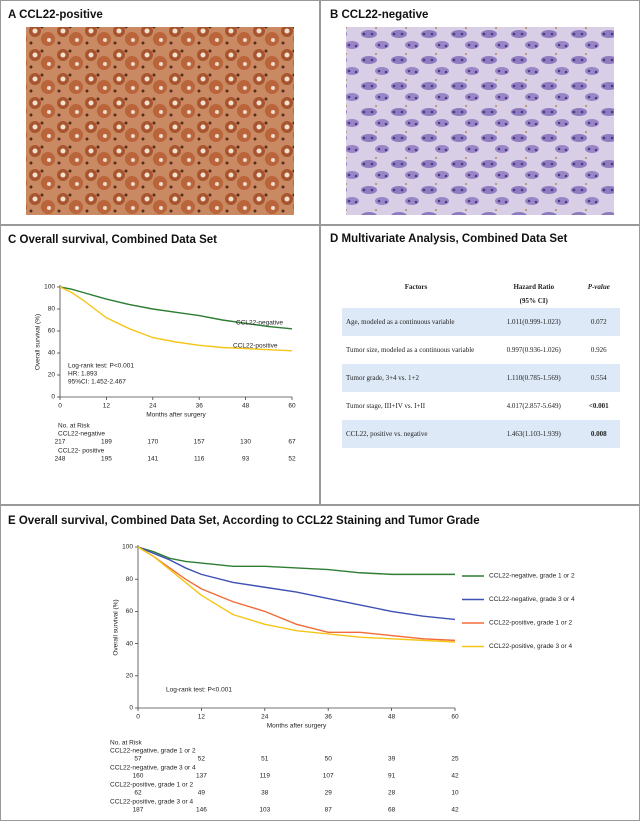 The width and height of the screenshot is (640, 821). I want to click on table-cell: CCL22, positive vs. negative, so click(416, 434).